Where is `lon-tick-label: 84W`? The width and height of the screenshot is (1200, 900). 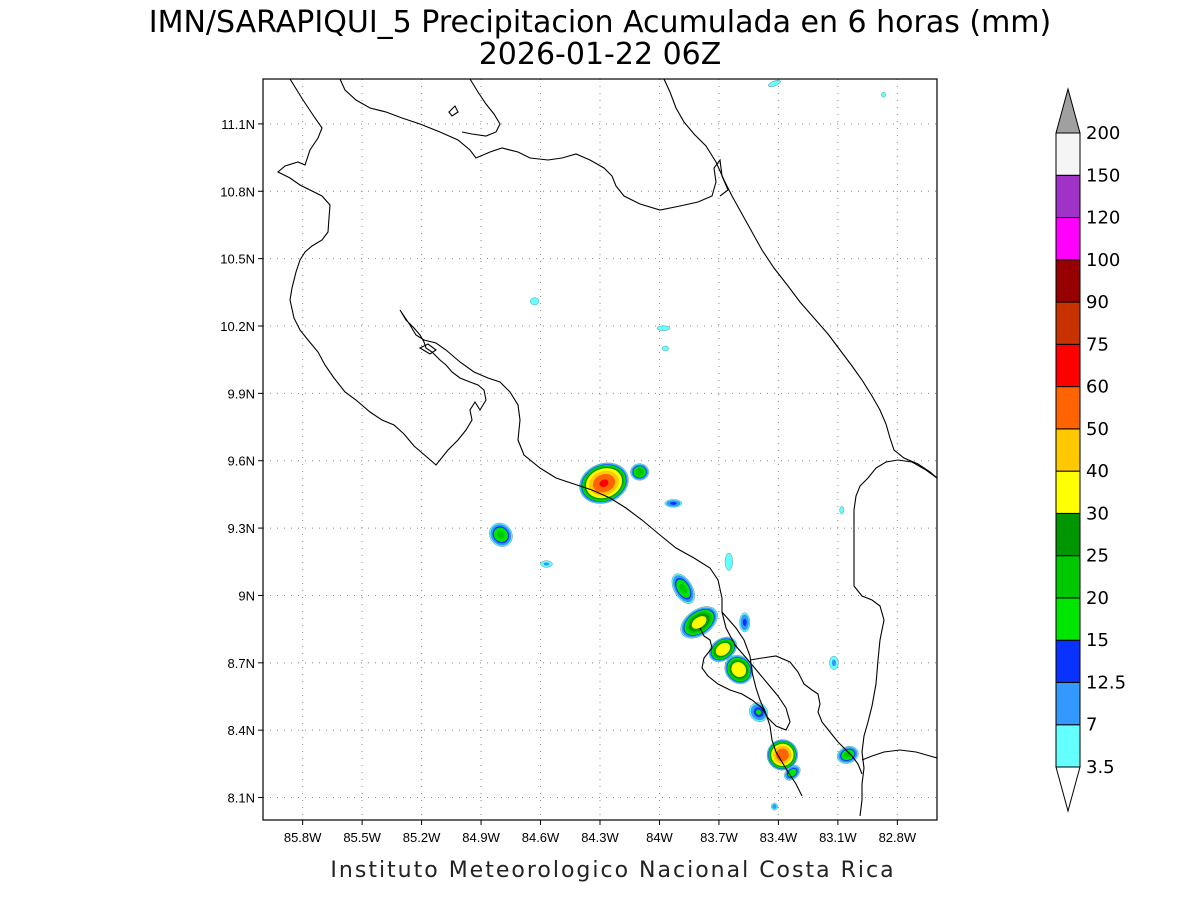
lon-tick-label: 84W is located at coordinates (659, 837).